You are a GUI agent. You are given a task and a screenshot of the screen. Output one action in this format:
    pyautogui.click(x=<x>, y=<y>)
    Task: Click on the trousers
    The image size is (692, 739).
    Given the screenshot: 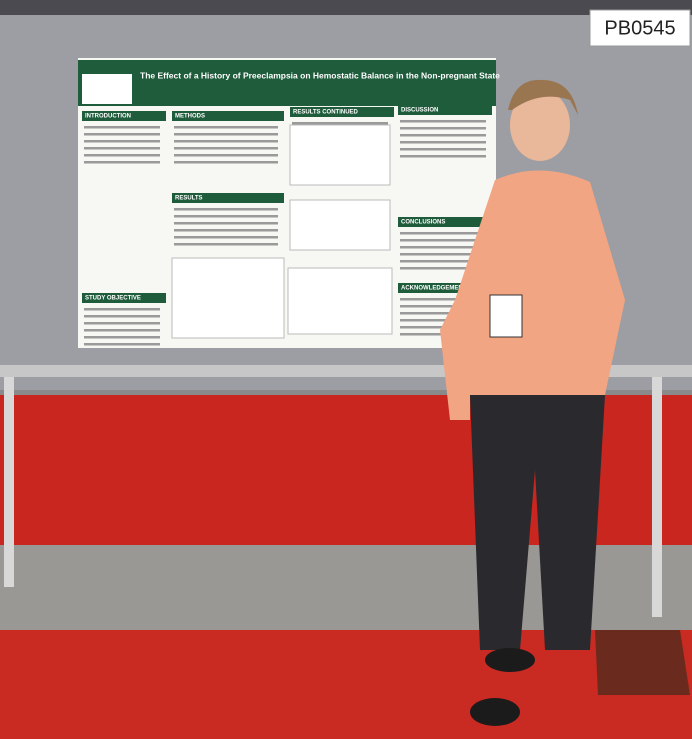 What is the action you would take?
    pyautogui.click(x=537, y=522)
    